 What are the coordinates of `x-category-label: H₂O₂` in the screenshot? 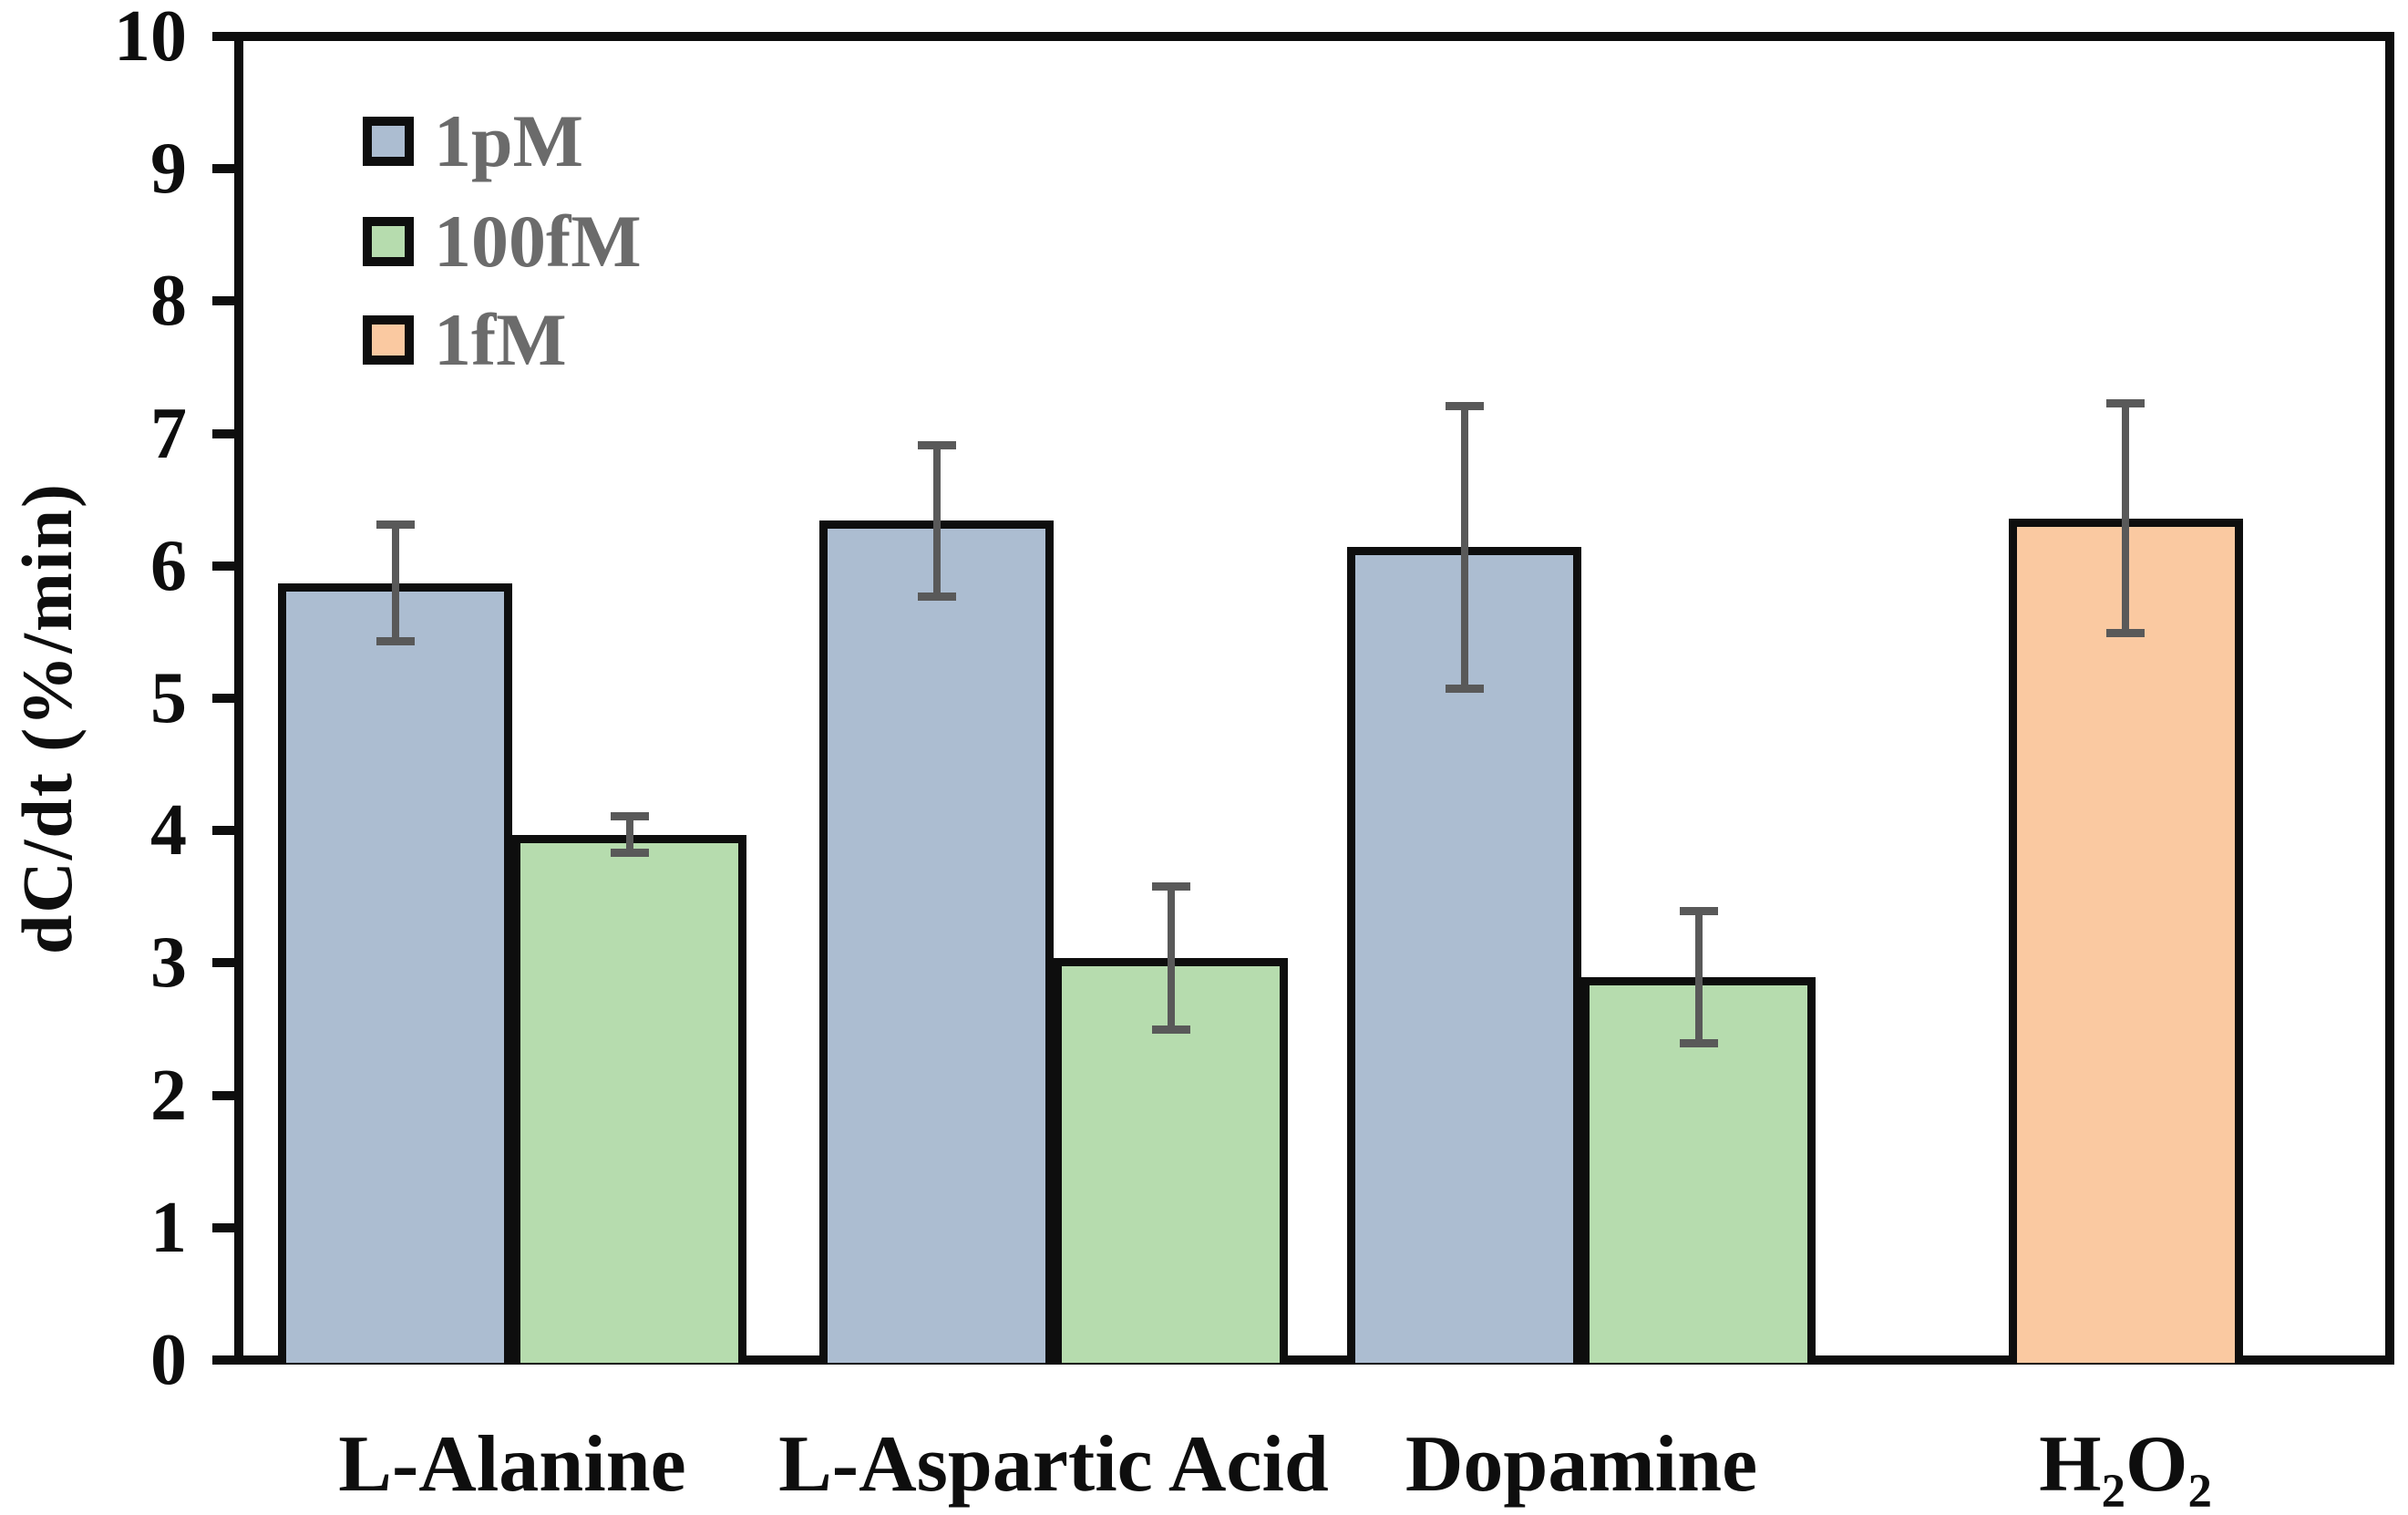 It's located at (2126, 1464).